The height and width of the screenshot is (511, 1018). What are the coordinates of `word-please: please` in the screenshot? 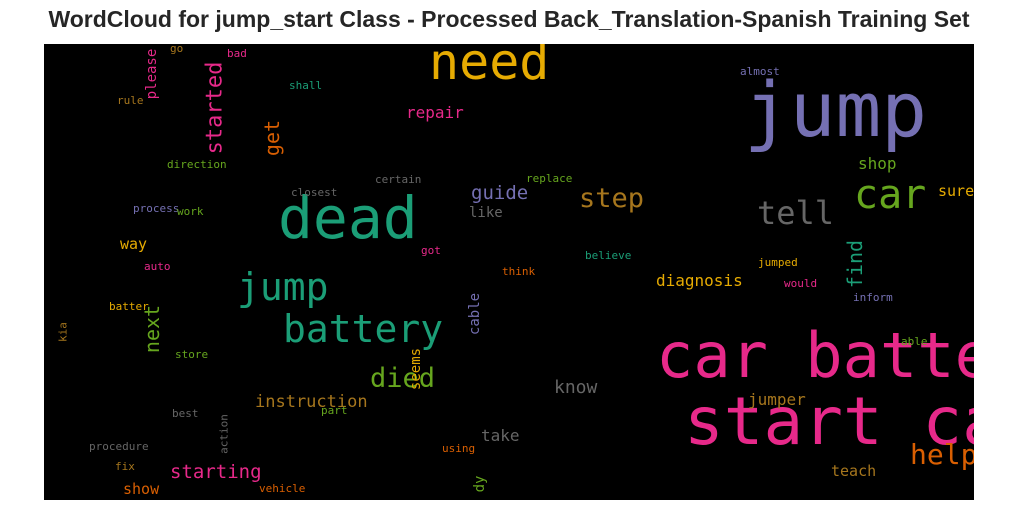 It's located at (152, 74).